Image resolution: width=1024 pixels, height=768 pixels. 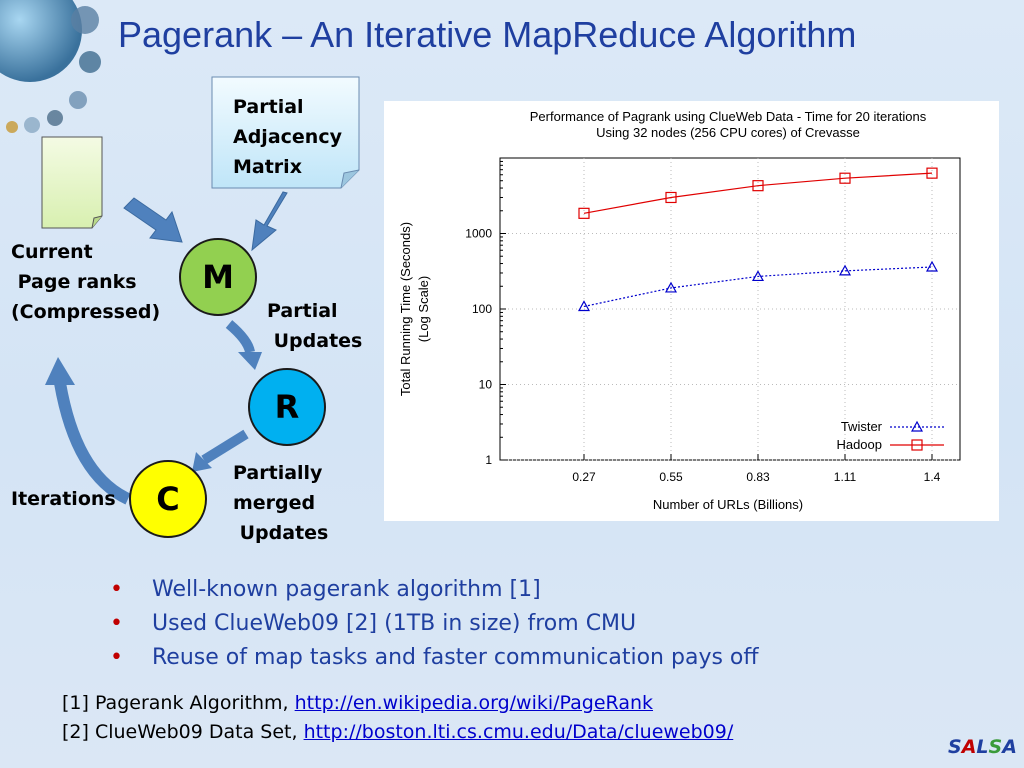 What do you see at coordinates (281, 503) in the screenshot?
I see `partially-merged-updates-label: Partially merged Updates` at bounding box center [281, 503].